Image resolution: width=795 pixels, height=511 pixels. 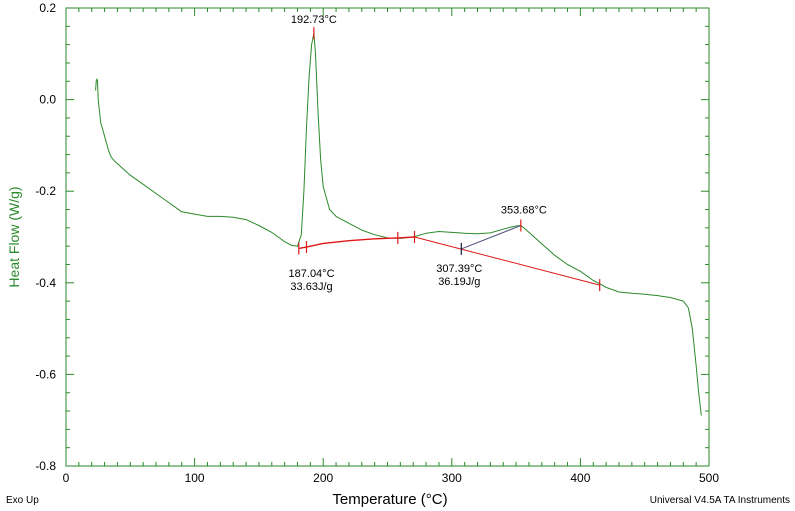 I want to click on x-tick-label: 400, so click(x=580, y=478).